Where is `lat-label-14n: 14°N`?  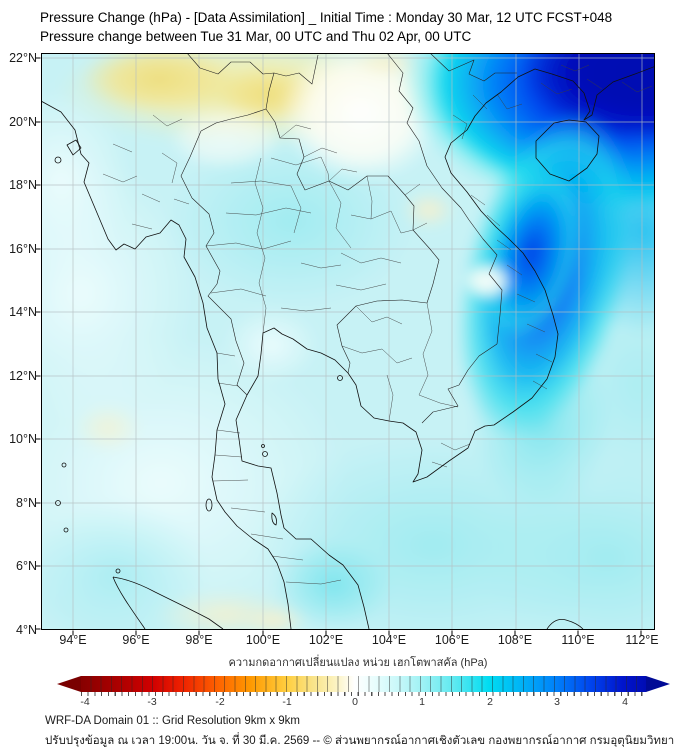 lat-label-14n: 14°N is located at coordinates (23, 312).